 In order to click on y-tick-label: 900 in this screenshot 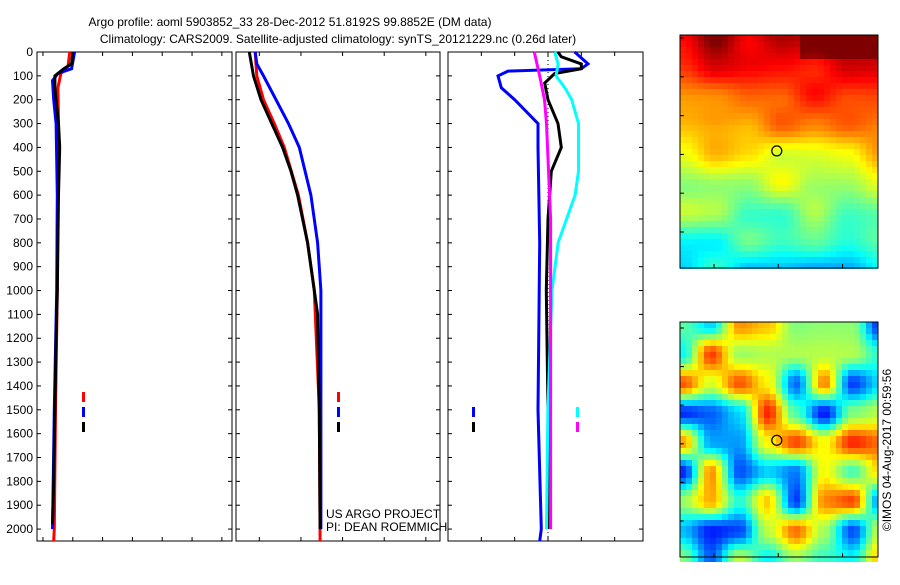, I will do `click(23, 267)`.